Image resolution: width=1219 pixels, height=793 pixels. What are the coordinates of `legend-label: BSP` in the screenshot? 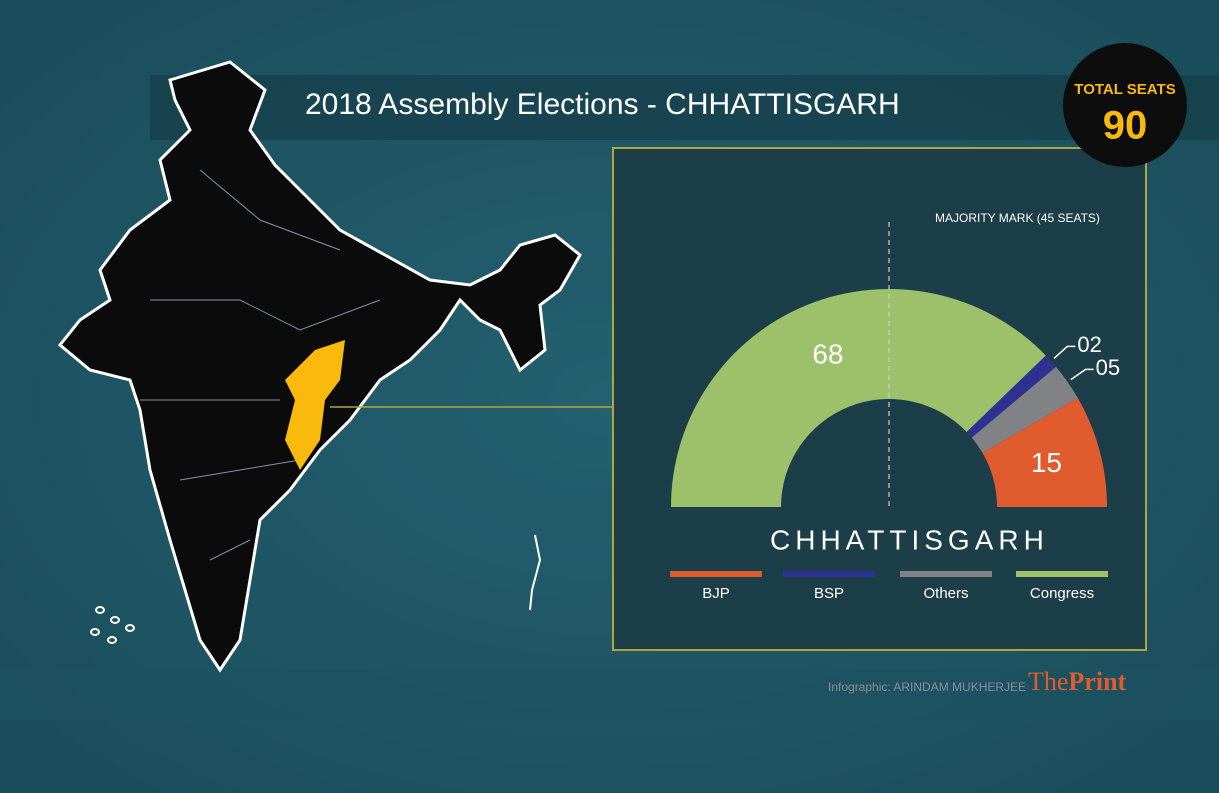 It's located at (829, 593).